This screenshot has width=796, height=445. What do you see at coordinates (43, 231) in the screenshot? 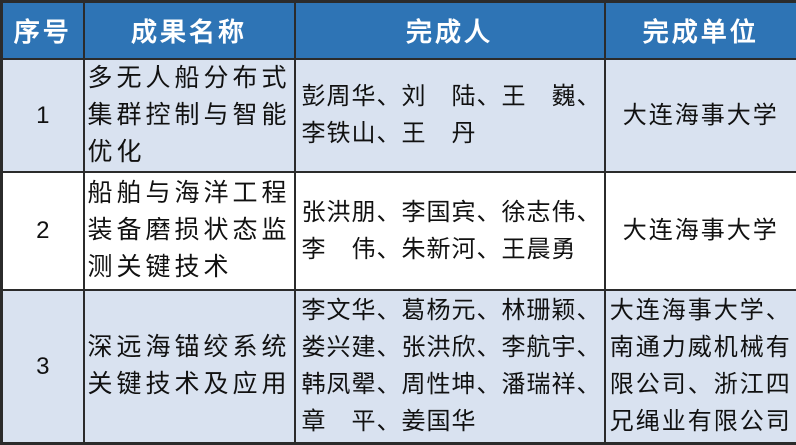
I see `serial-cell: 2` at bounding box center [43, 231].